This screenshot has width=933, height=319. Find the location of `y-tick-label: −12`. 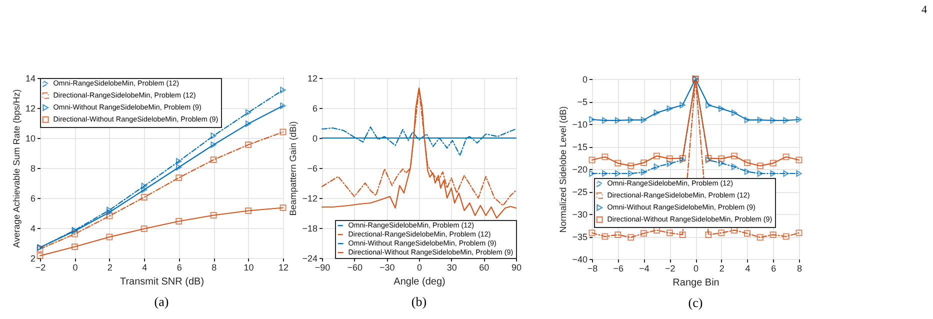

y-tick-label: −12 is located at coordinates (310, 199).